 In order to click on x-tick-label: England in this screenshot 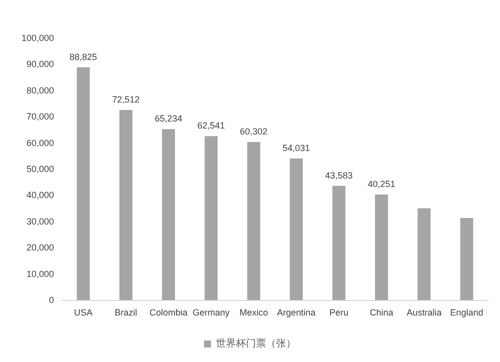, I will do `click(467, 313)`.